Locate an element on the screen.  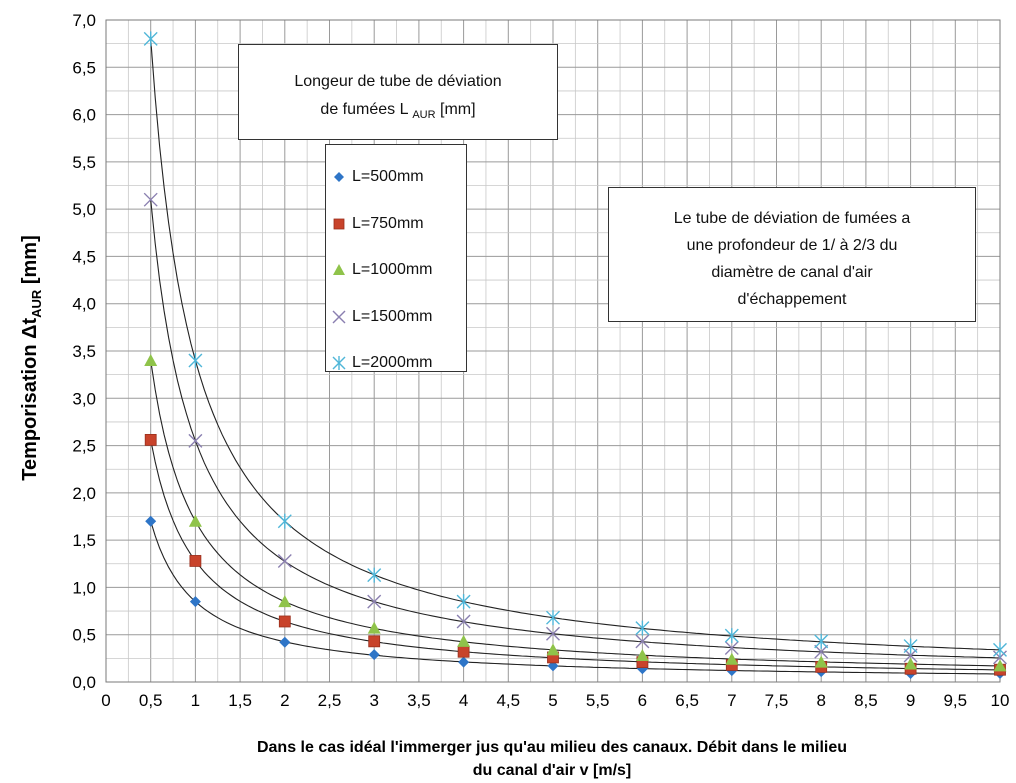
x-tick-label: 1 is located at coordinates (195, 700).